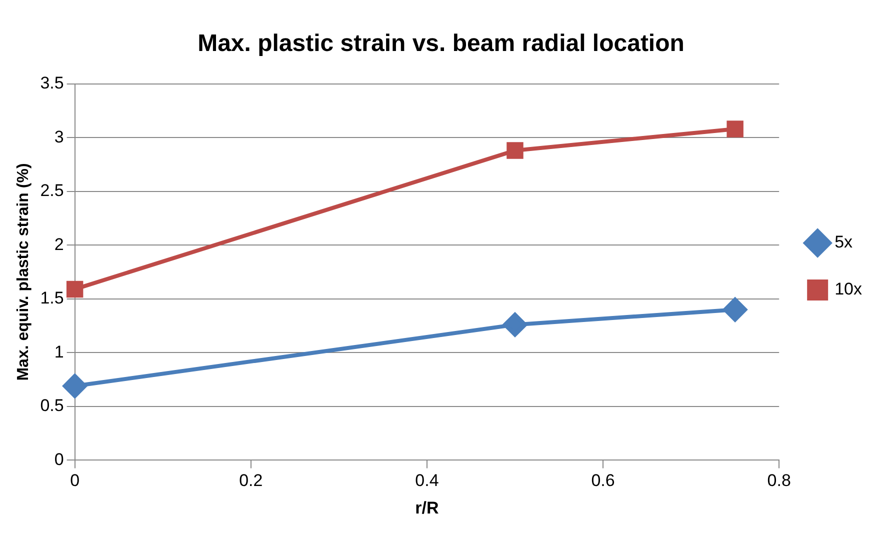 Image resolution: width=892 pixels, height=543 pixels. I want to click on y-axis-title: Max. equiv. plastic strain (%), so click(23, 272).